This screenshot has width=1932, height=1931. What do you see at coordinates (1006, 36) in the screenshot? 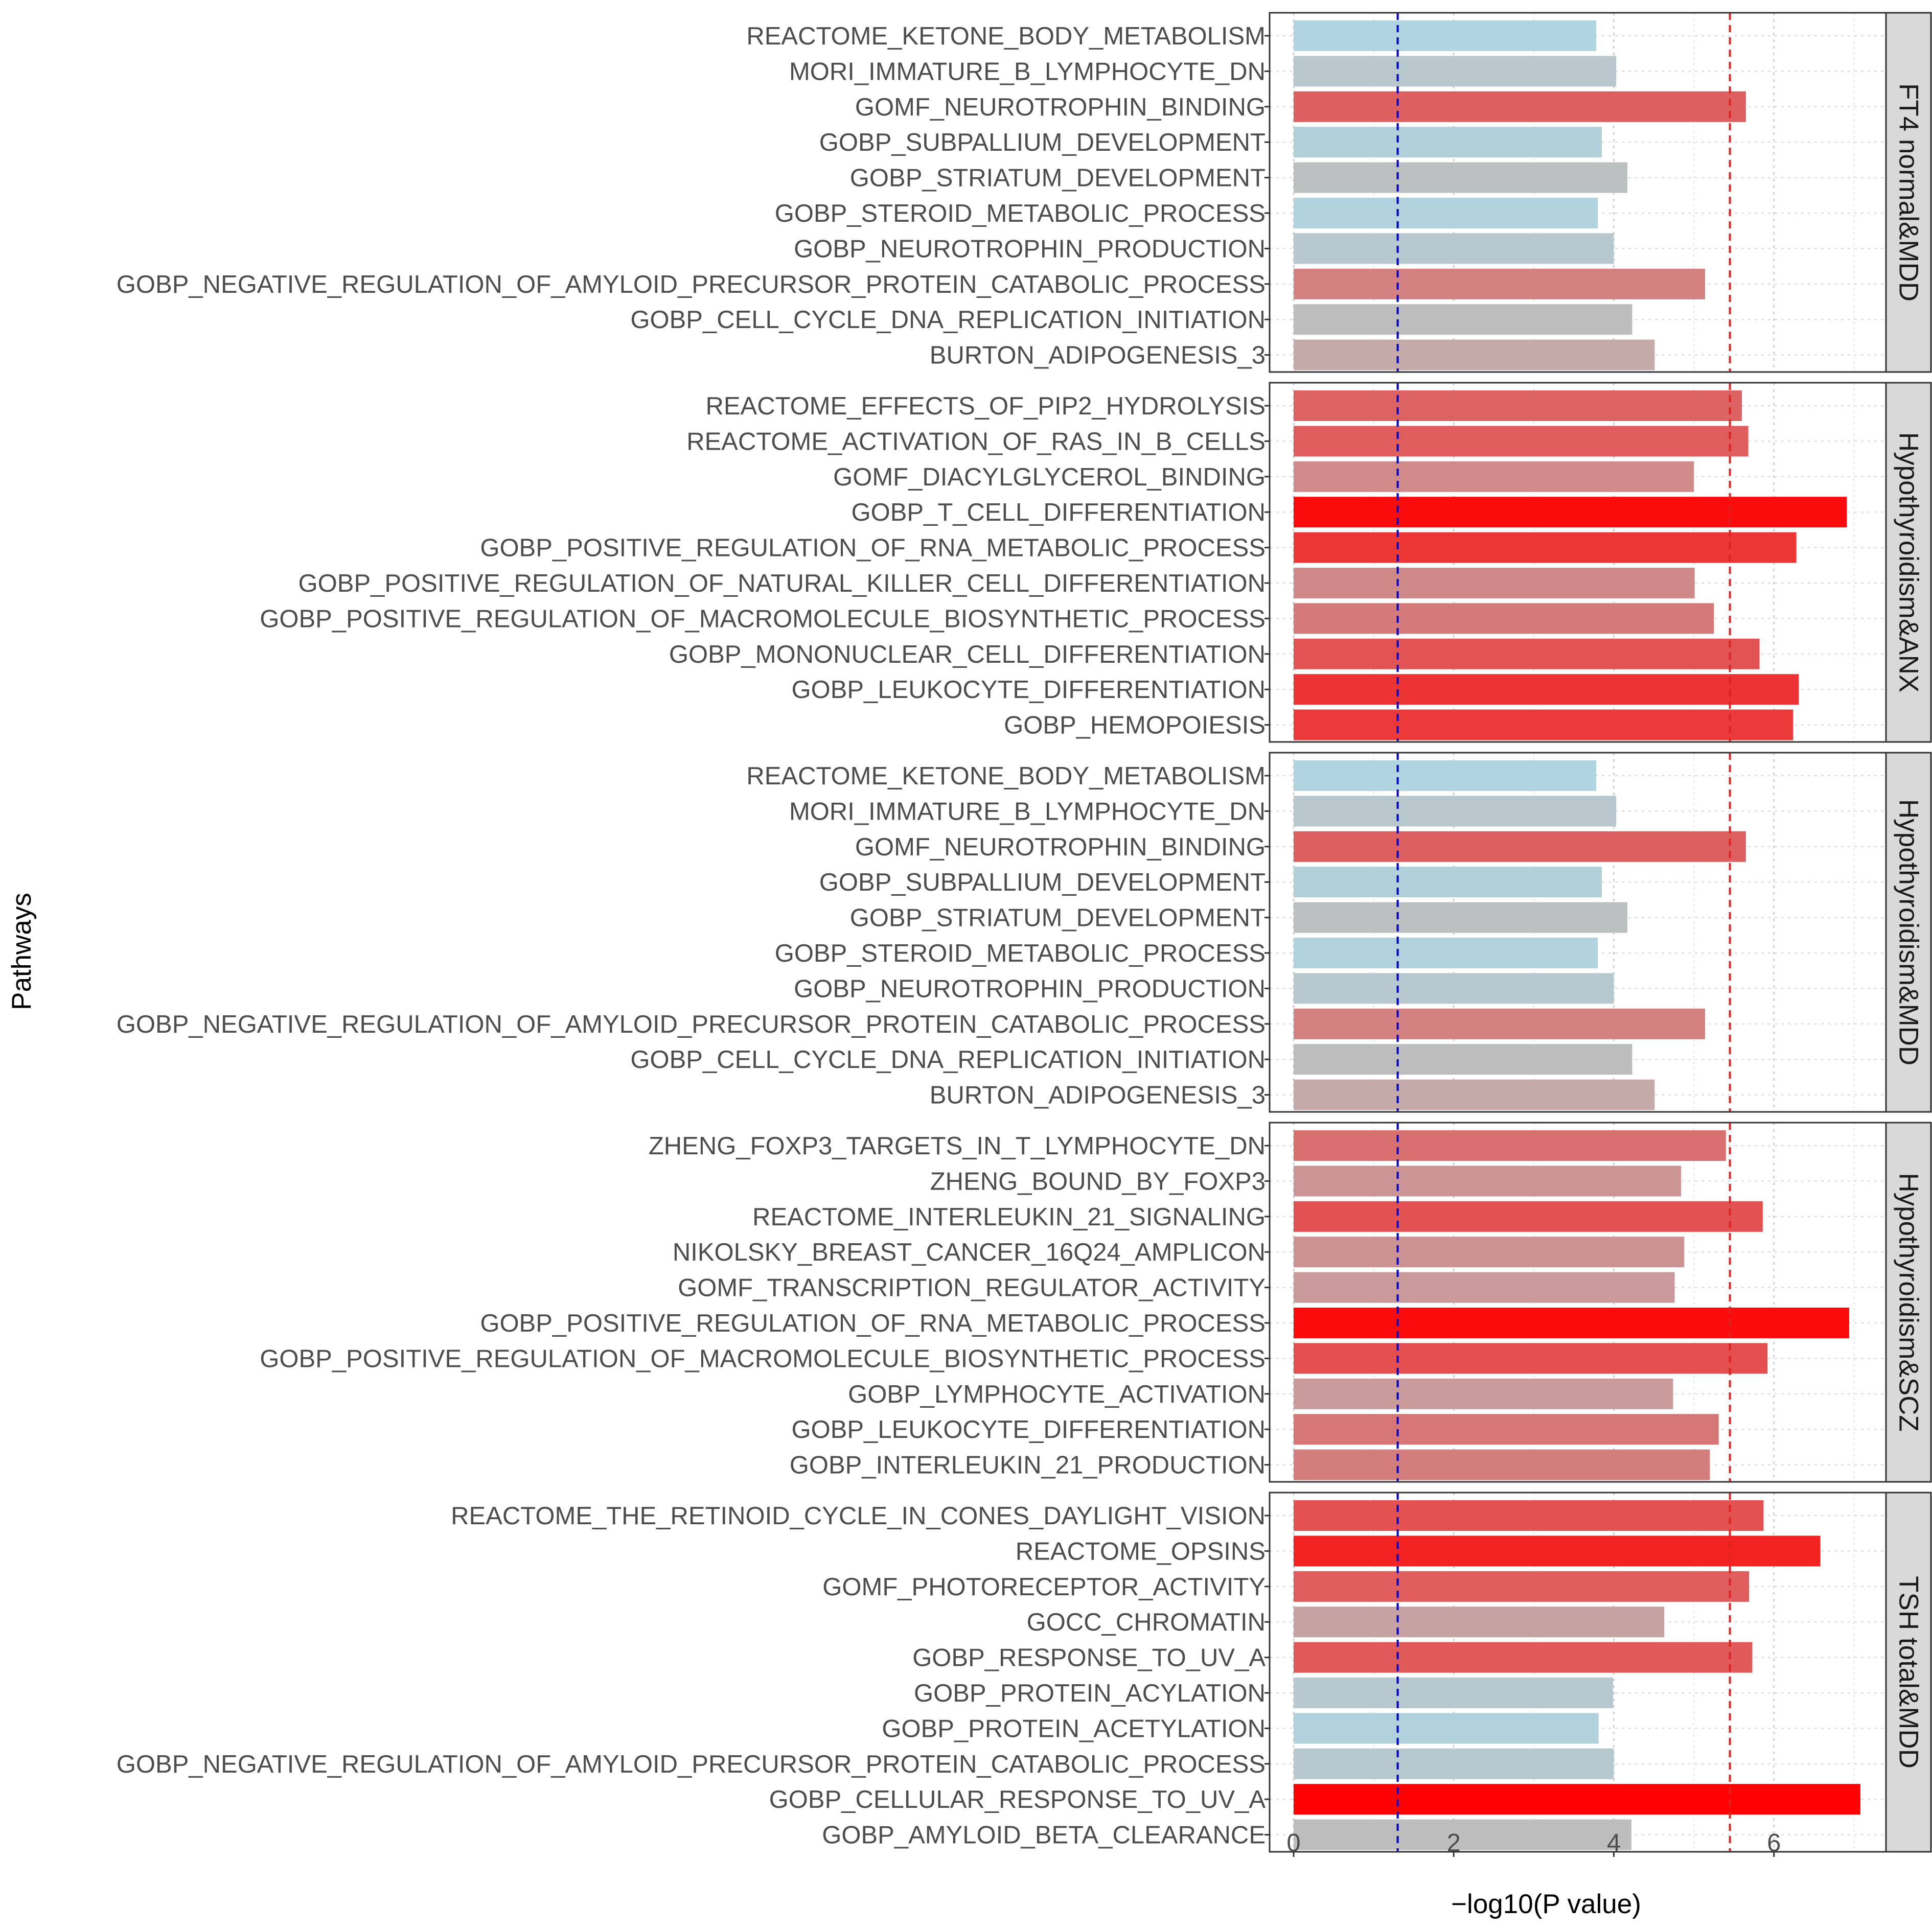
I see `category-label: REACTOME_KETONE_BODY_METABOLISM` at bounding box center [1006, 36].